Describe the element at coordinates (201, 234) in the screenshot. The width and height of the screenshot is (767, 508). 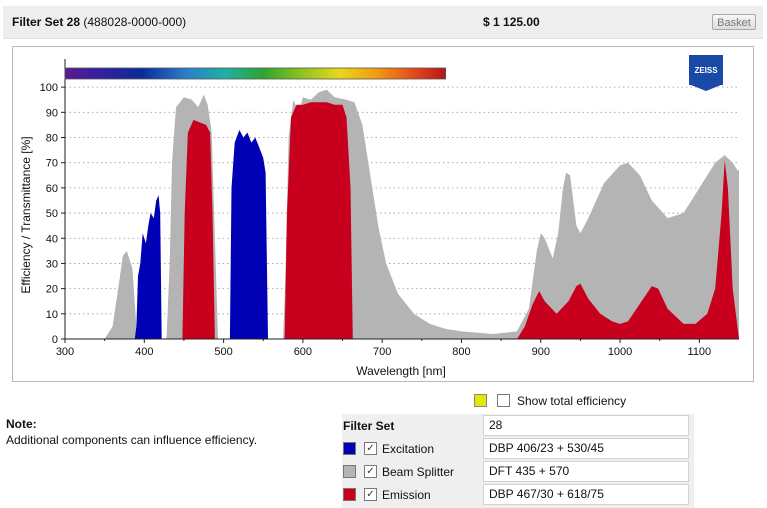
I see `series-excitation` at that location.